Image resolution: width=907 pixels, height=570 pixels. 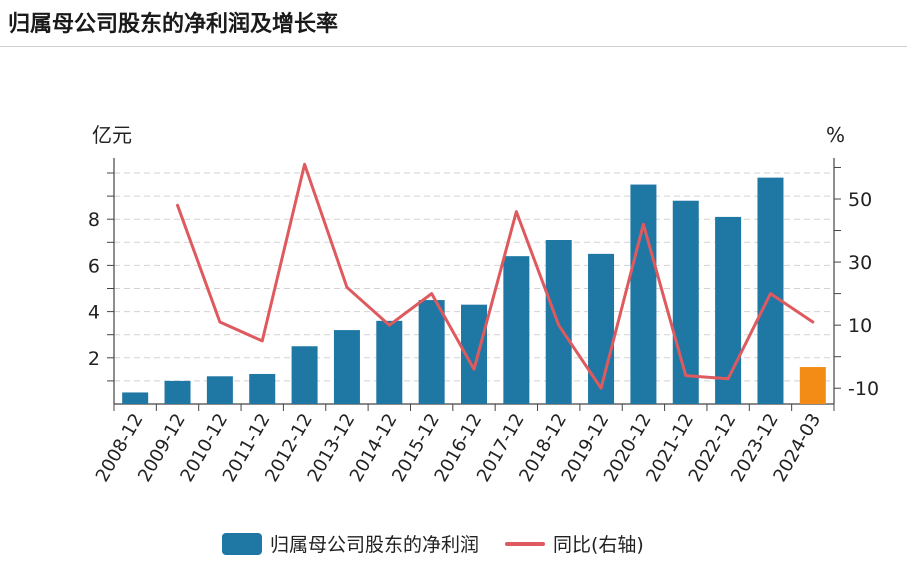 I want to click on chart-title: 归属母公司股东的净利润及增长率, so click(x=173, y=24).